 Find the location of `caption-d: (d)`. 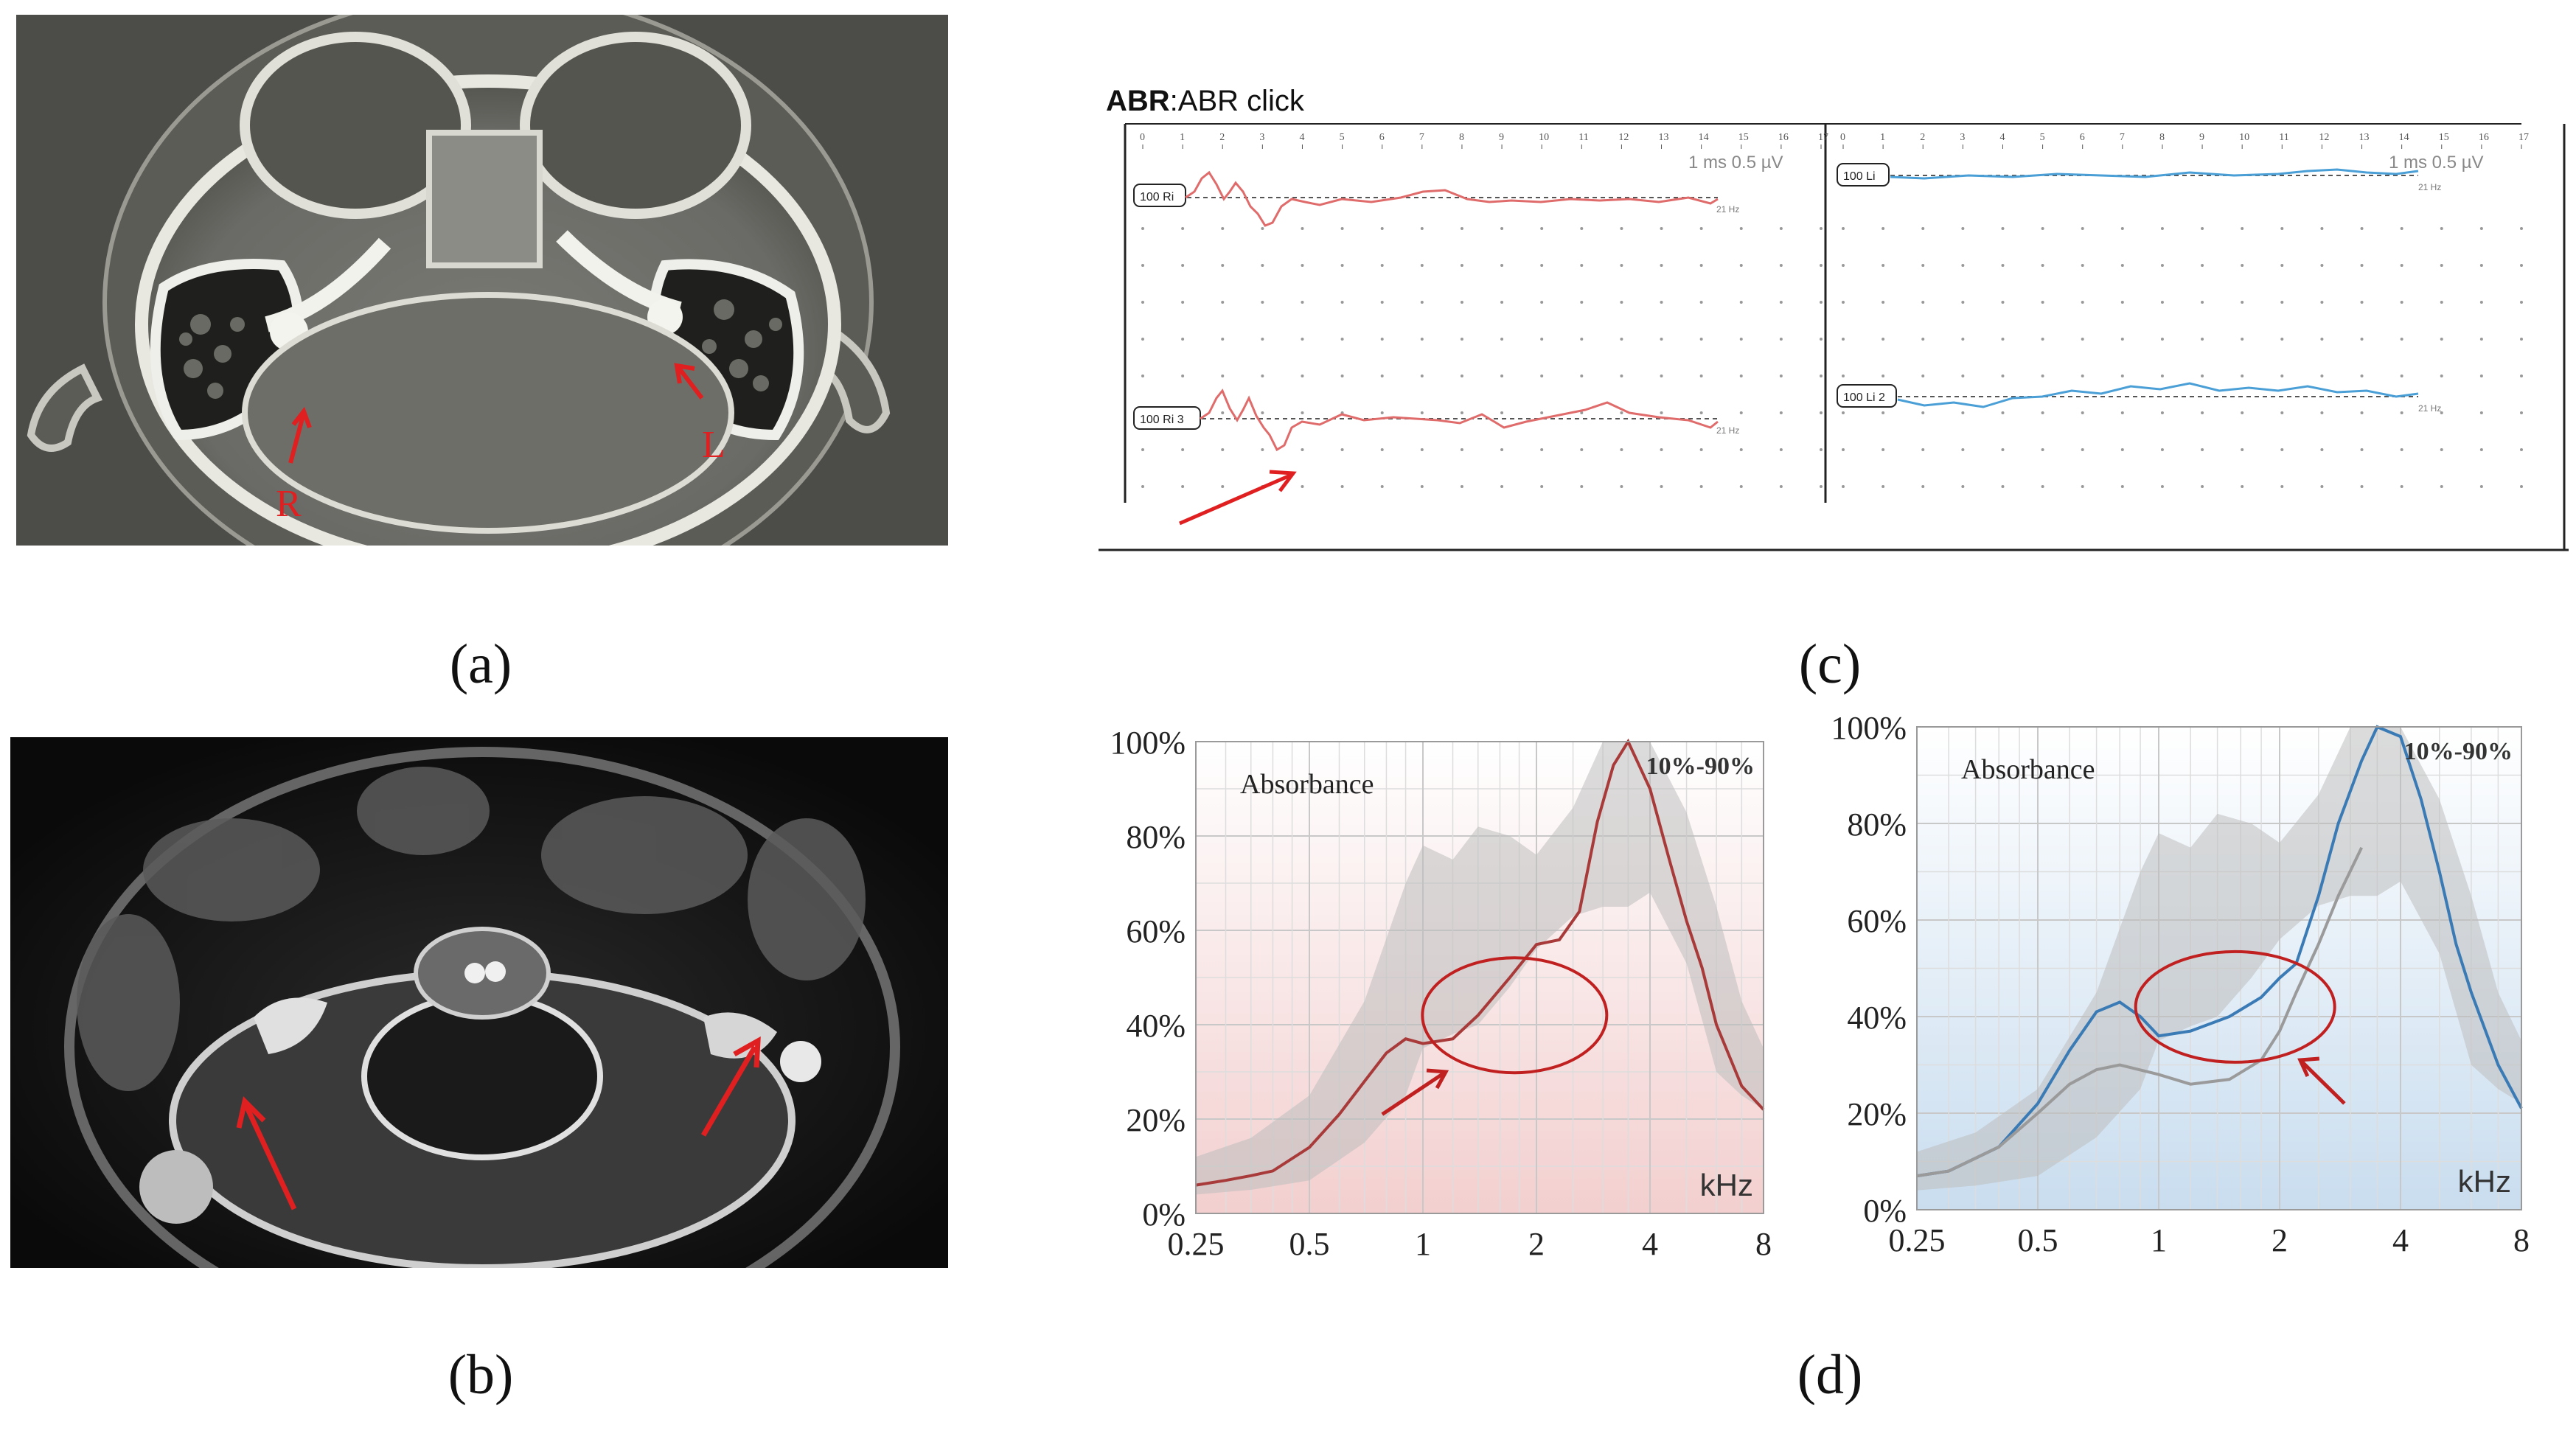

caption-d: (d) is located at coordinates (1830, 1375).